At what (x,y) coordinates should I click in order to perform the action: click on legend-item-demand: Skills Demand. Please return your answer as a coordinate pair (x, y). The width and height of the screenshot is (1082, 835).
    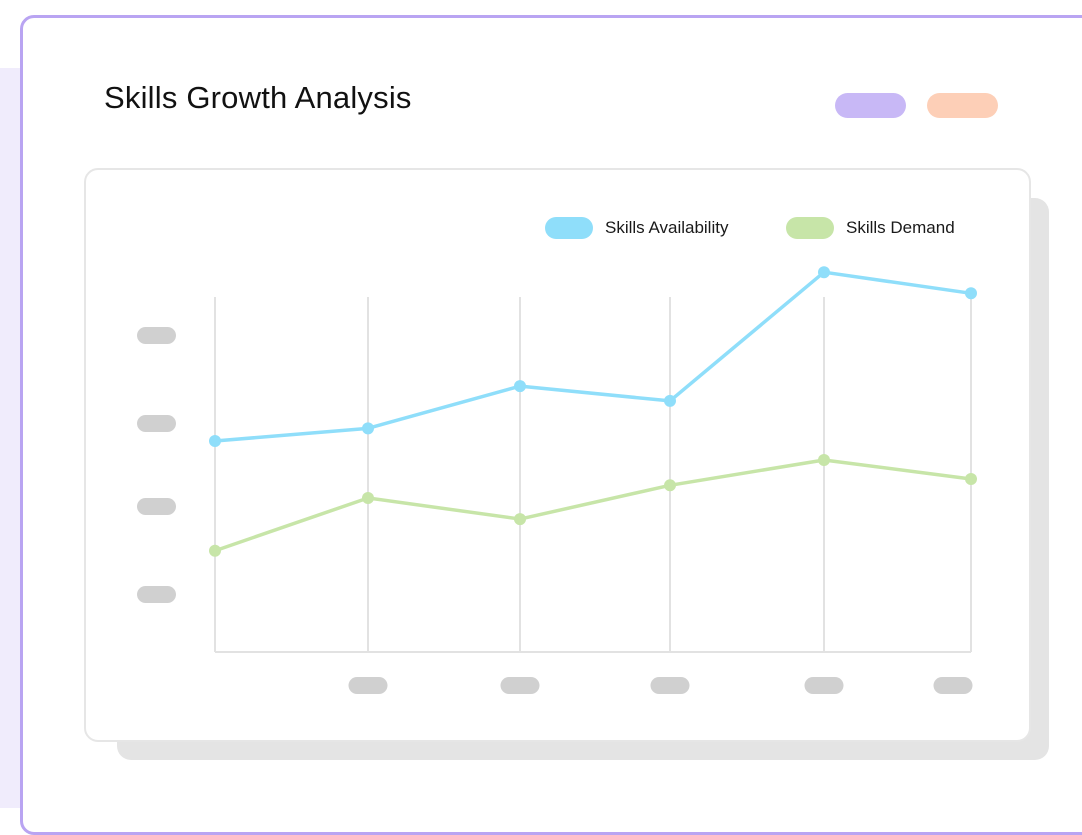
    Looking at the image, I should click on (870, 228).